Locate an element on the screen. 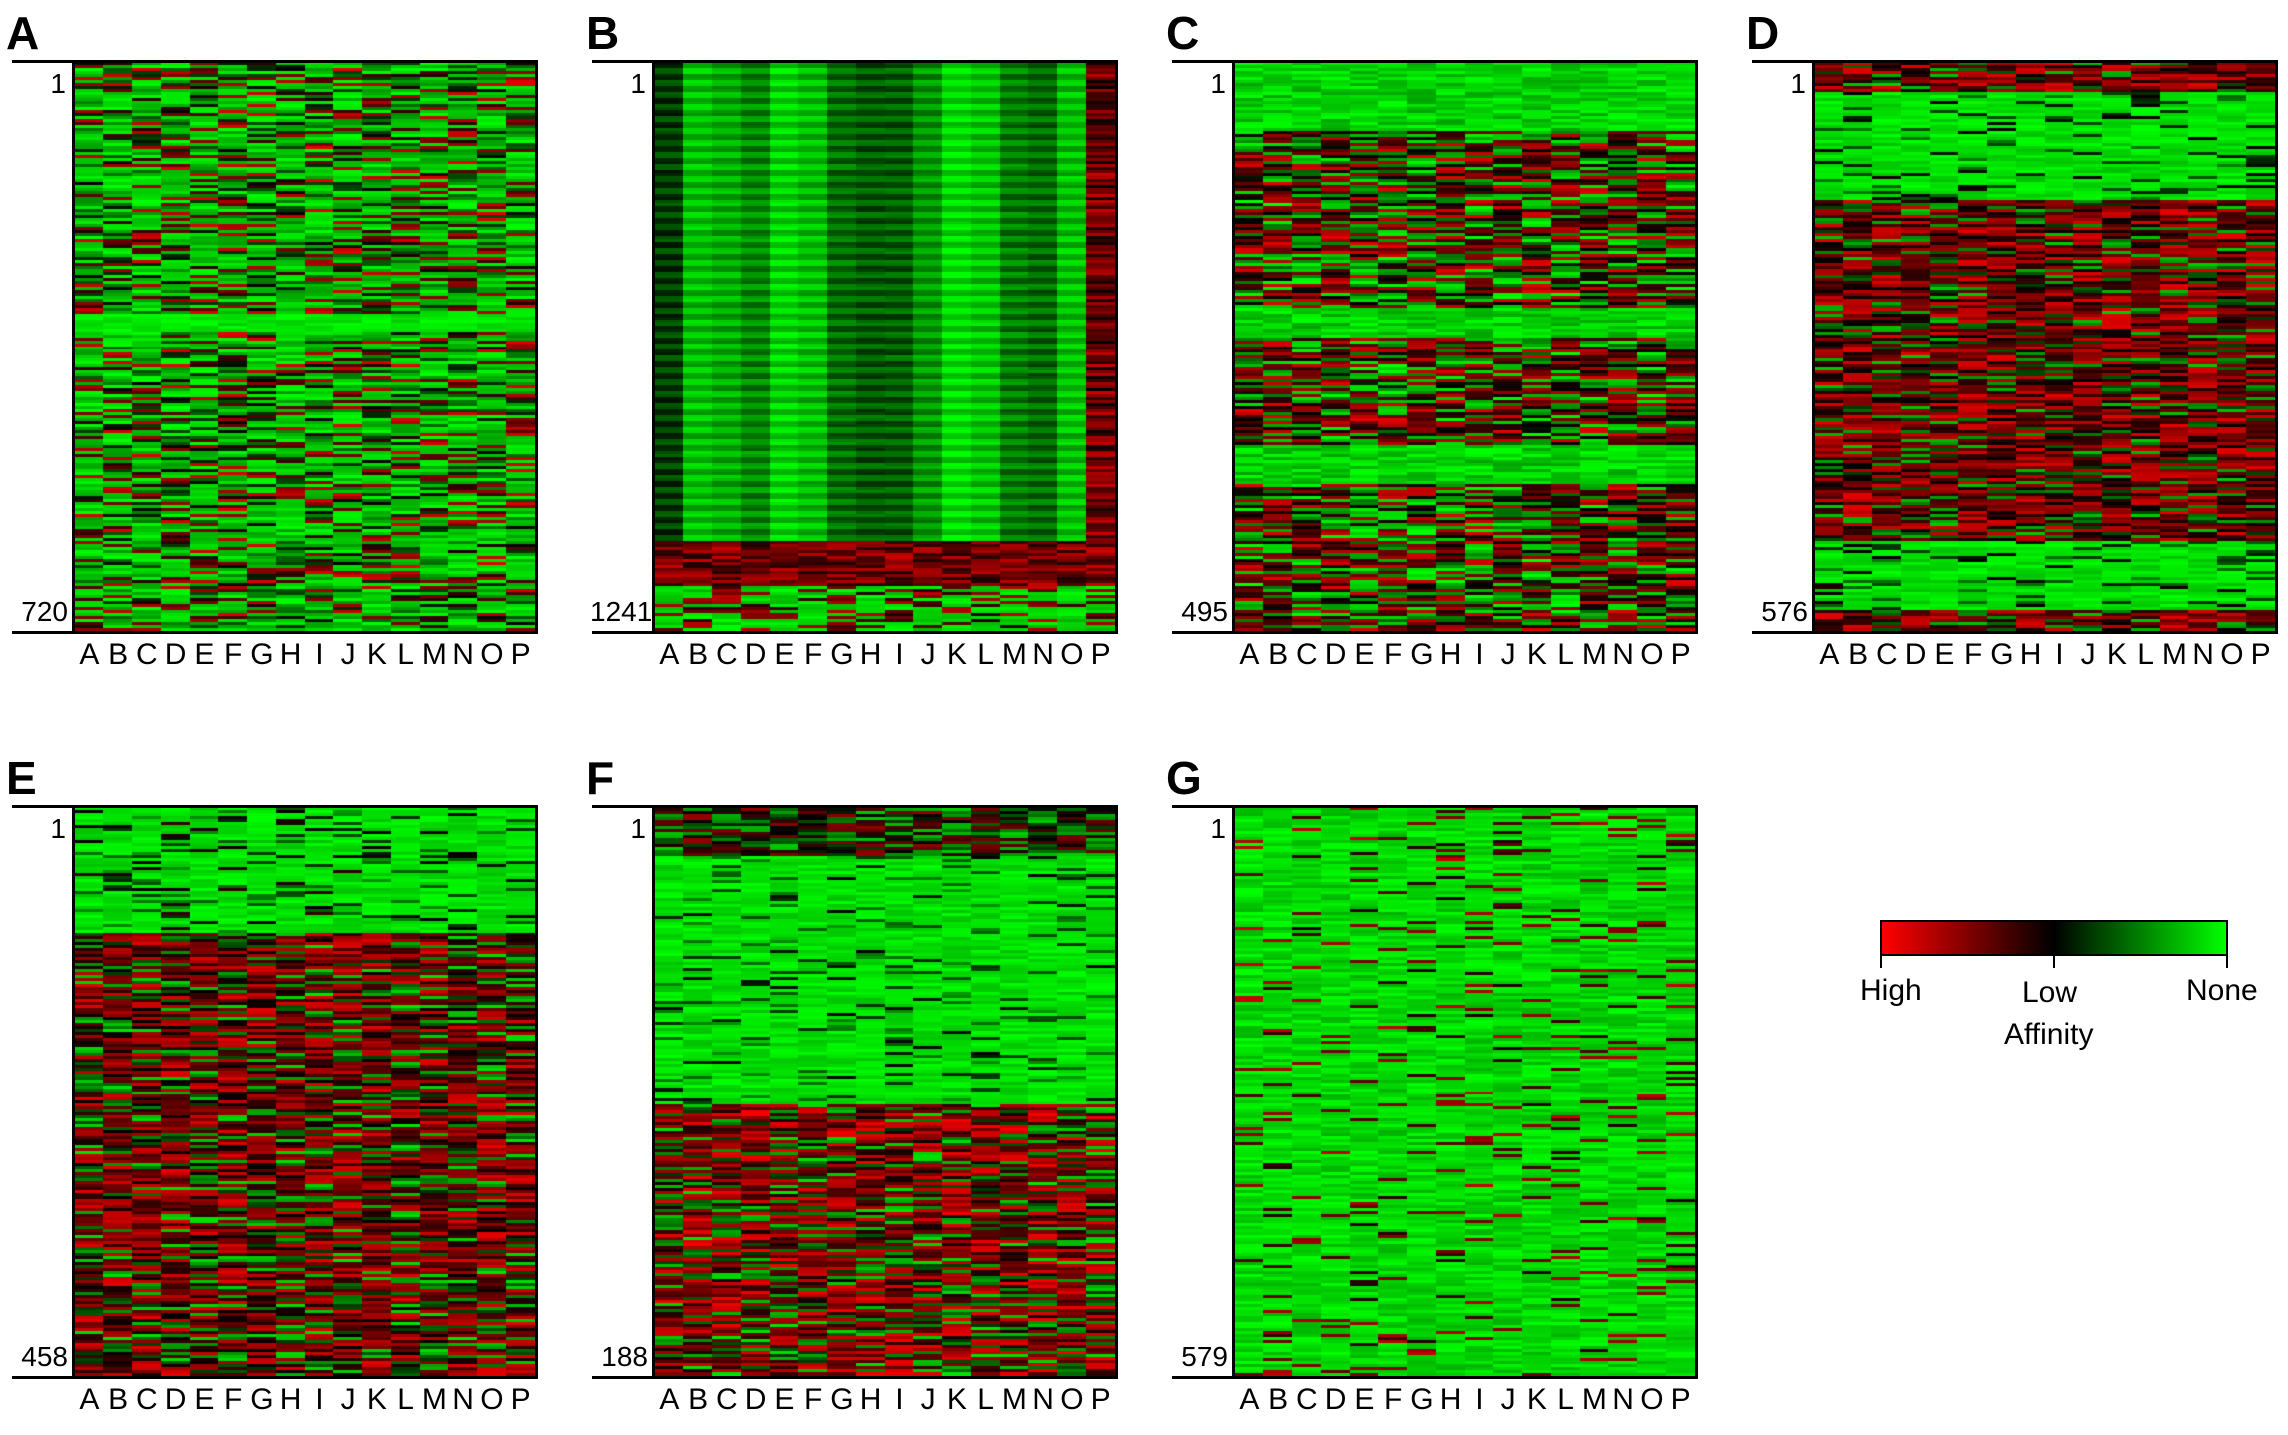 The height and width of the screenshot is (1435, 2288). panel-letter: A is located at coordinates (23, 33).